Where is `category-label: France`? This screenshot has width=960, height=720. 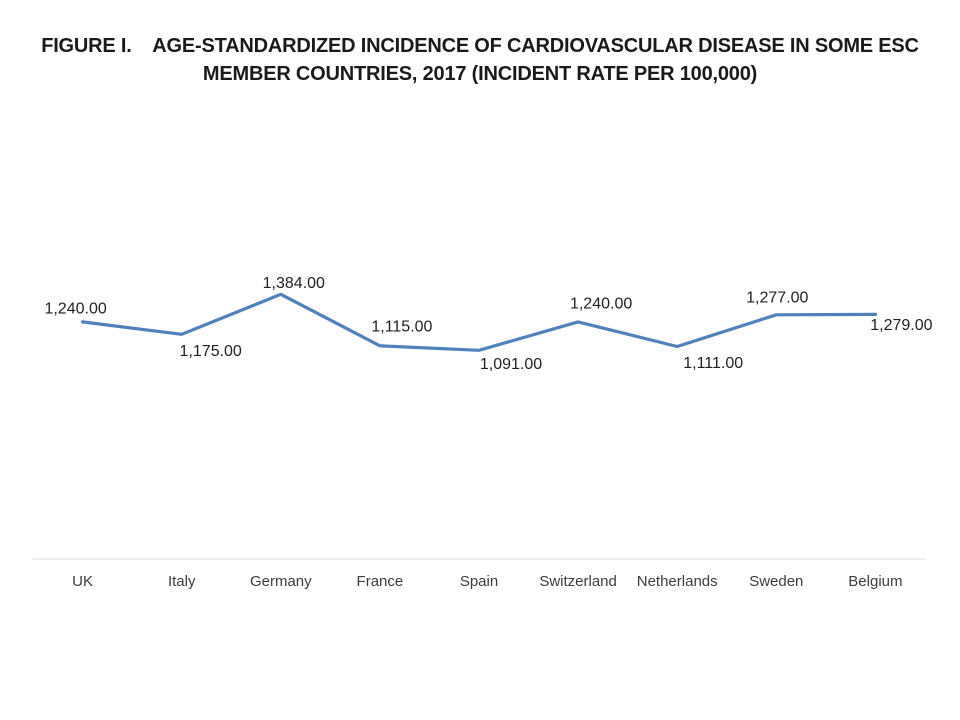
category-label: France is located at coordinates (380, 581).